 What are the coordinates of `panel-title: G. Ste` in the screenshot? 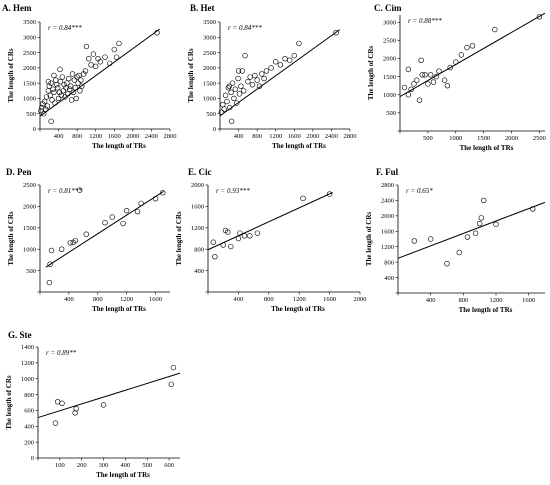 It's located at (20, 335).